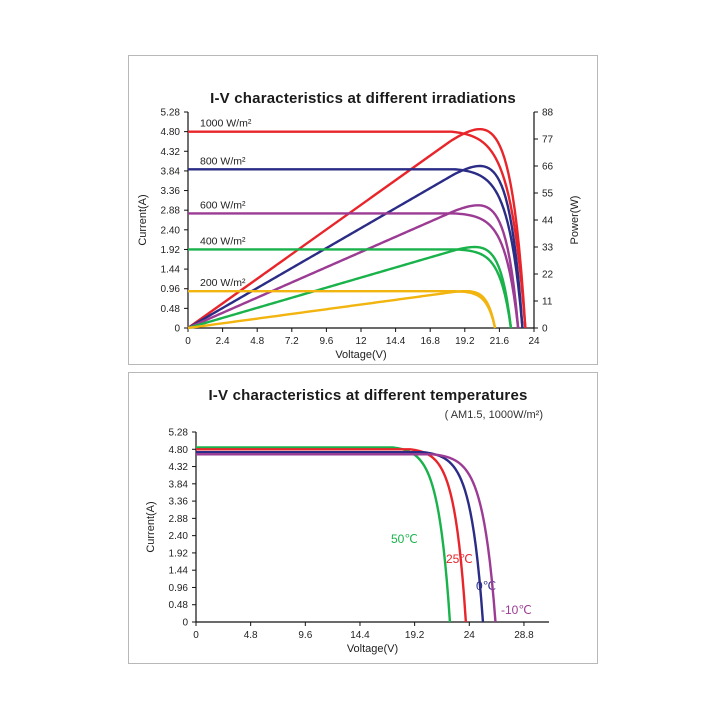 The height and width of the screenshot is (720, 720). I want to click on y-right-tick-label: 33, so click(548, 248).